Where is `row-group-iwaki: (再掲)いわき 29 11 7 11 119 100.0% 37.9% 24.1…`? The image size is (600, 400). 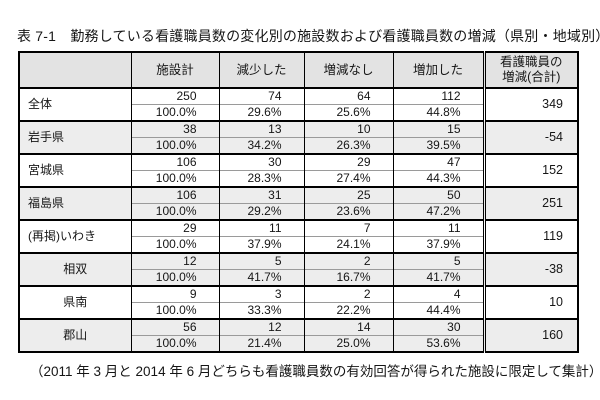 row-group-iwaki: (再掲)いわき 29 11 7 11 119 100.0% 37.9% 24.1… is located at coordinates (298, 236).